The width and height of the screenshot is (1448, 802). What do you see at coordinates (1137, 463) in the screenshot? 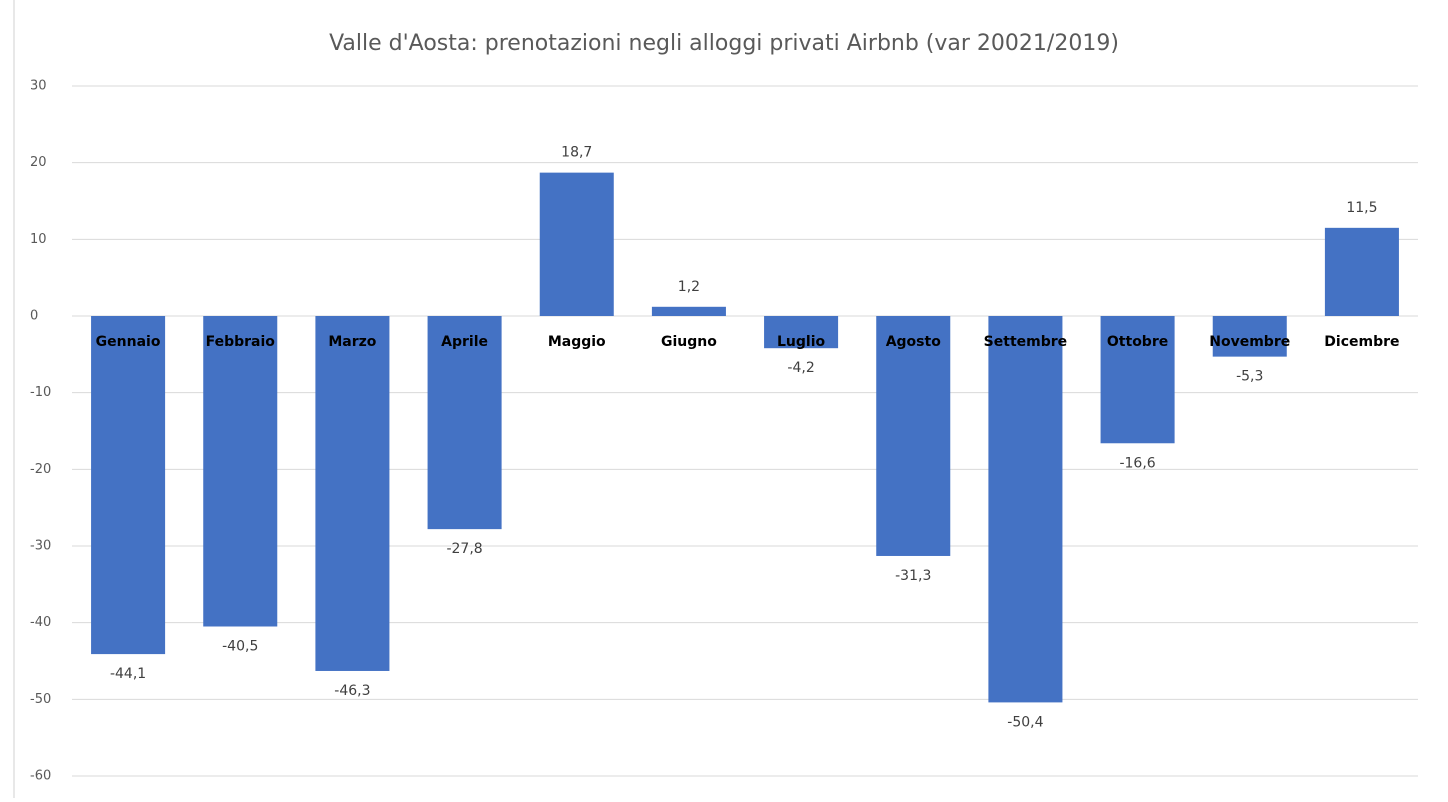
I see `data-label: -16,6` at bounding box center [1137, 463].